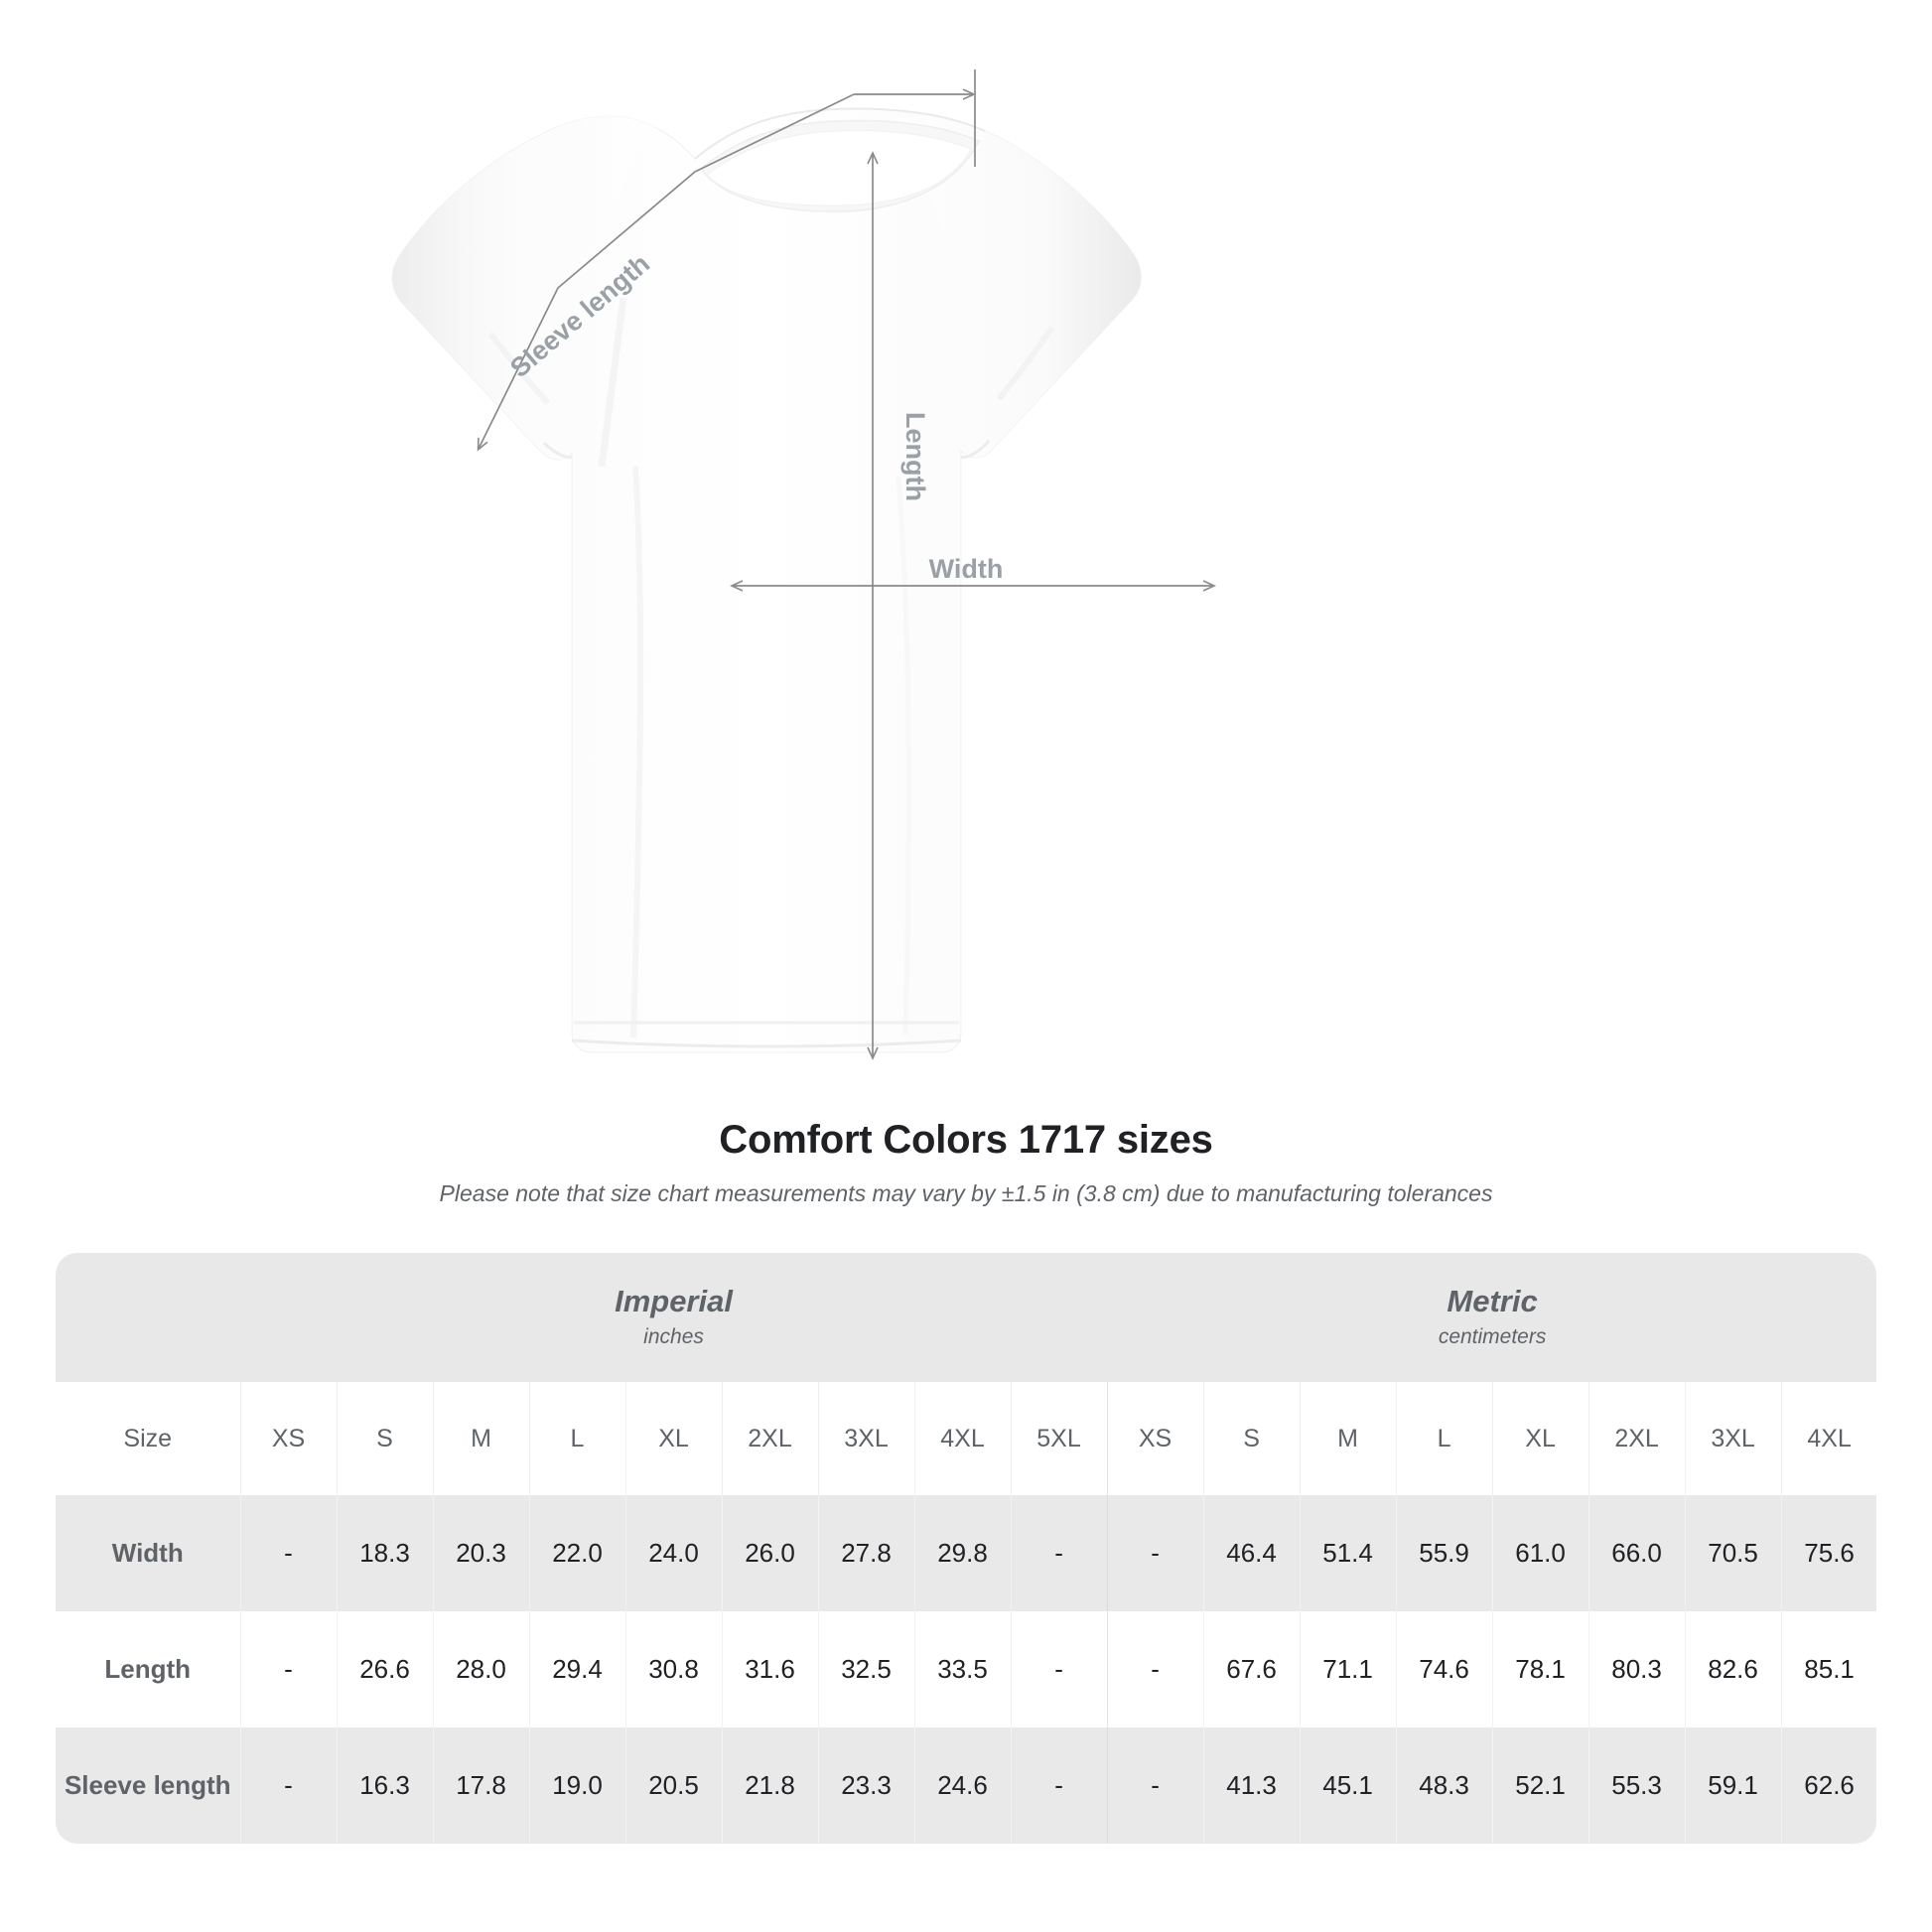 The height and width of the screenshot is (1932, 1932). What do you see at coordinates (769, 1786) in the screenshot?
I see `cell-sleeve-imperial-2xl: 21.8` at bounding box center [769, 1786].